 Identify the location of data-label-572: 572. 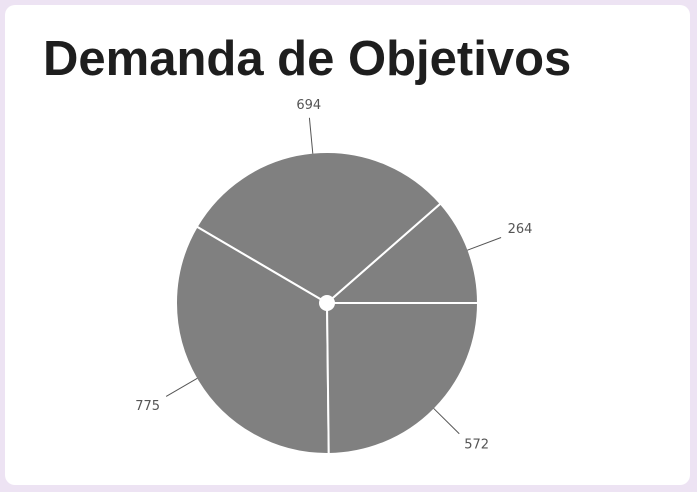
(476, 445).